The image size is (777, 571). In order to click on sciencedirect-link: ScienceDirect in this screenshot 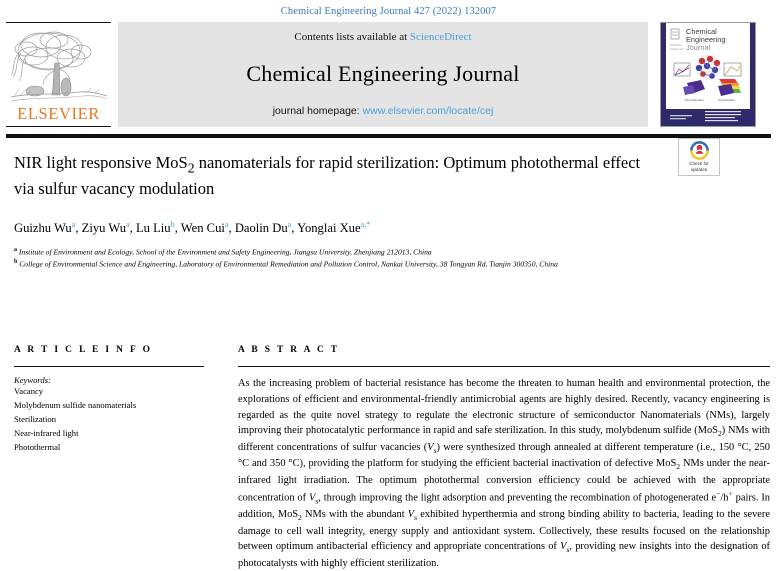, I will do `click(440, 37)`.